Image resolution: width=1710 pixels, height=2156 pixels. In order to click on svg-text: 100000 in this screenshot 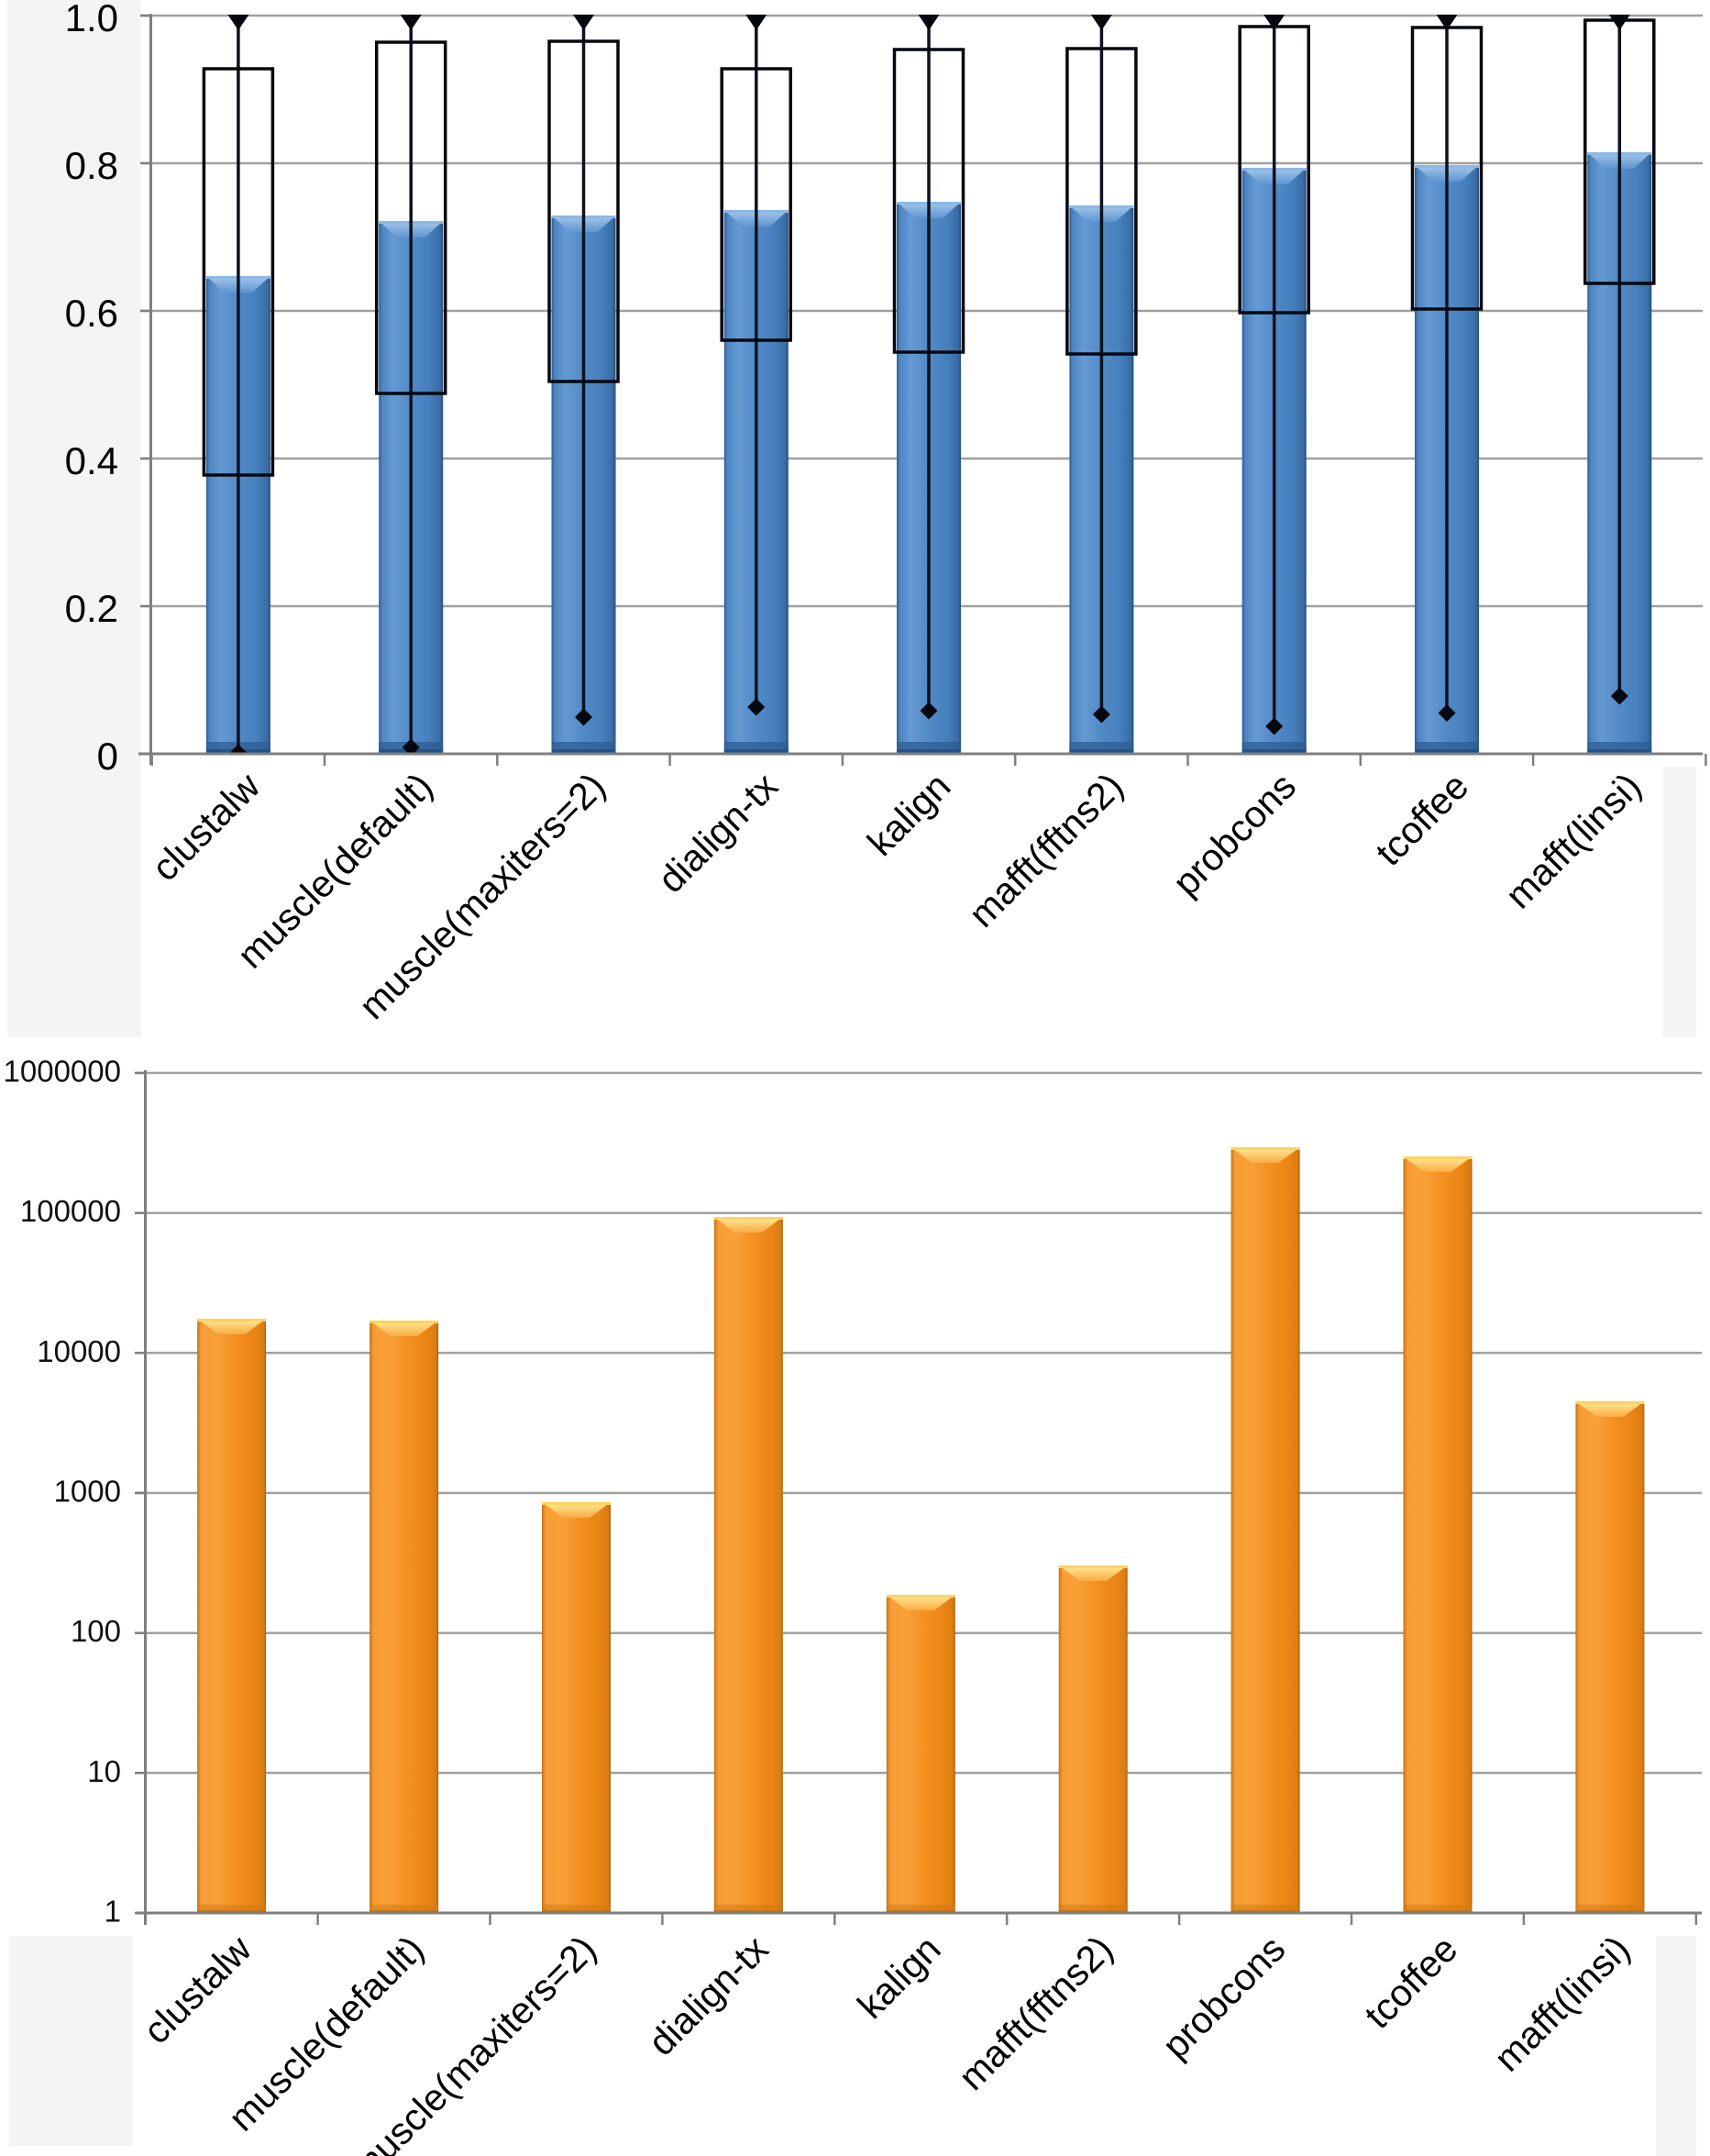, I will do `click(70, 1211)`.